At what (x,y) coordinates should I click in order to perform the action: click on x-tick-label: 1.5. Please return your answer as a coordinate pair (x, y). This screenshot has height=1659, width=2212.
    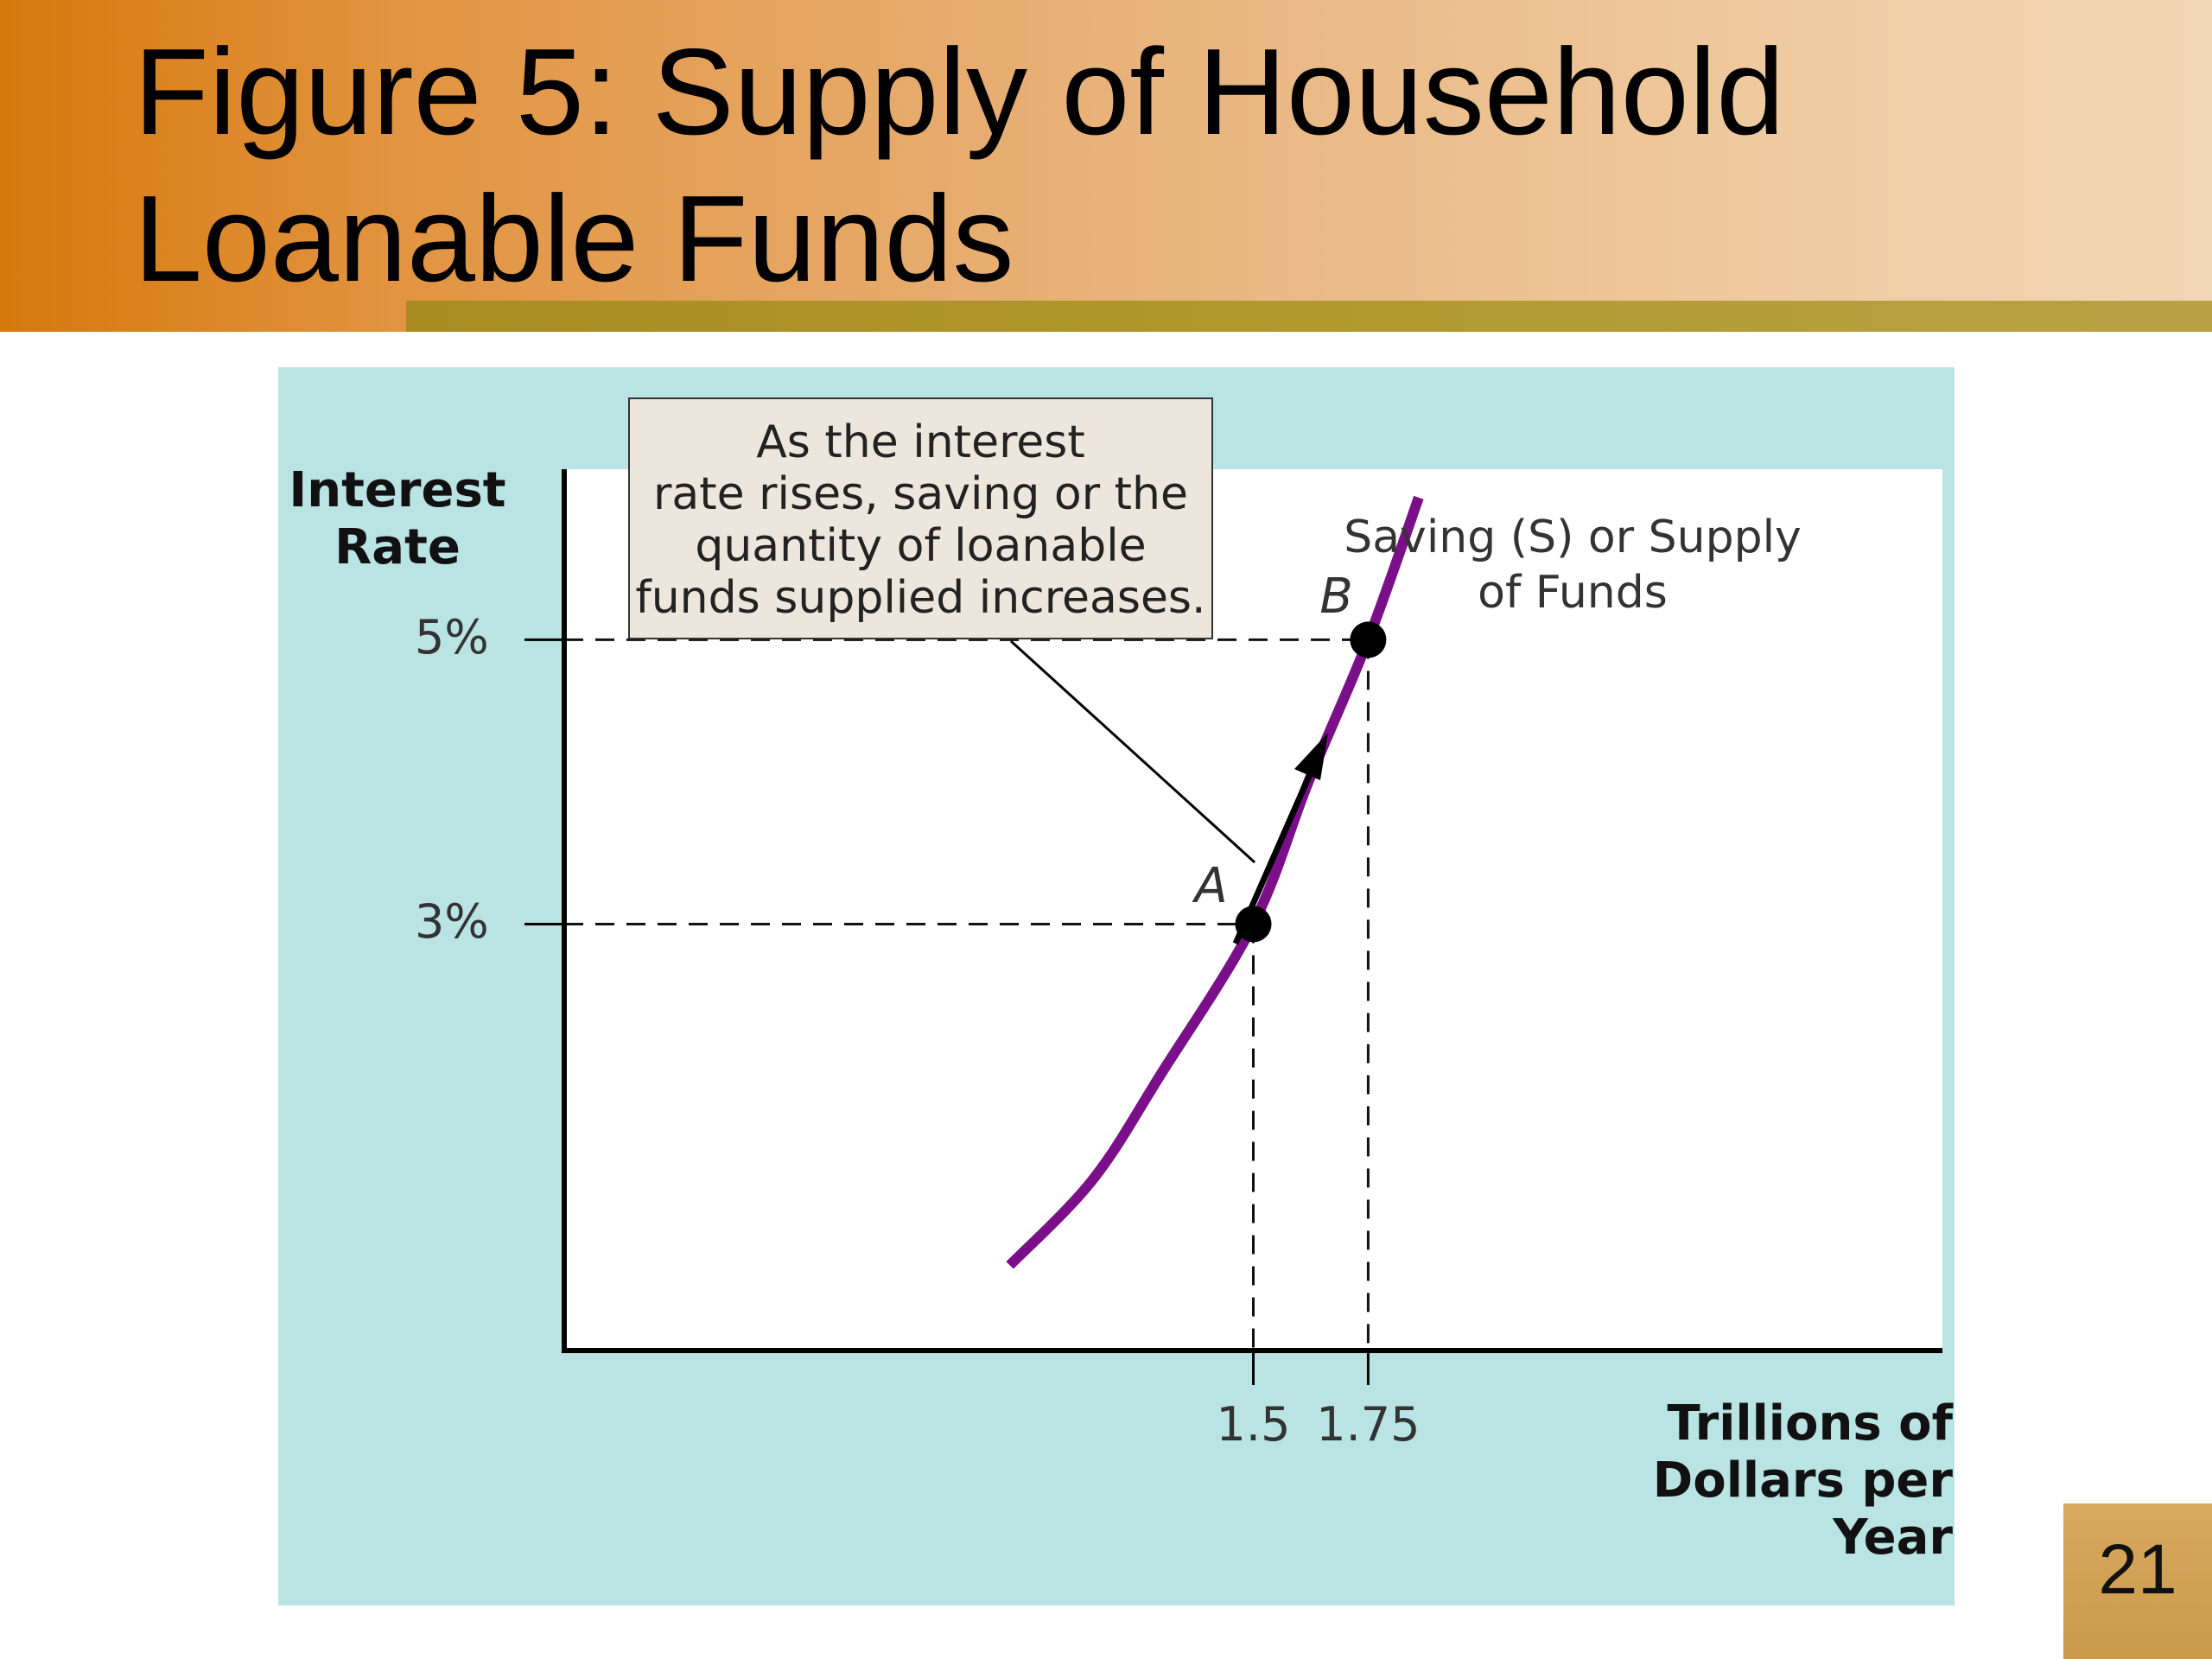
    Looking at the image, I should click on (1253, 1424).